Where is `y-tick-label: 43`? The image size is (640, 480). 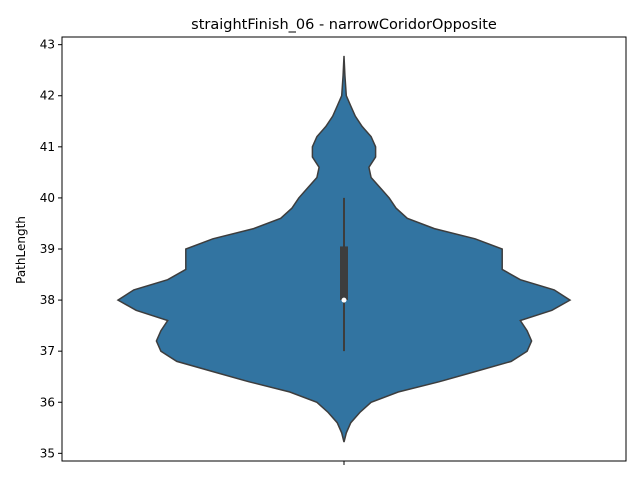 y-tick-label: 43 is located at coordinates (47, 45).